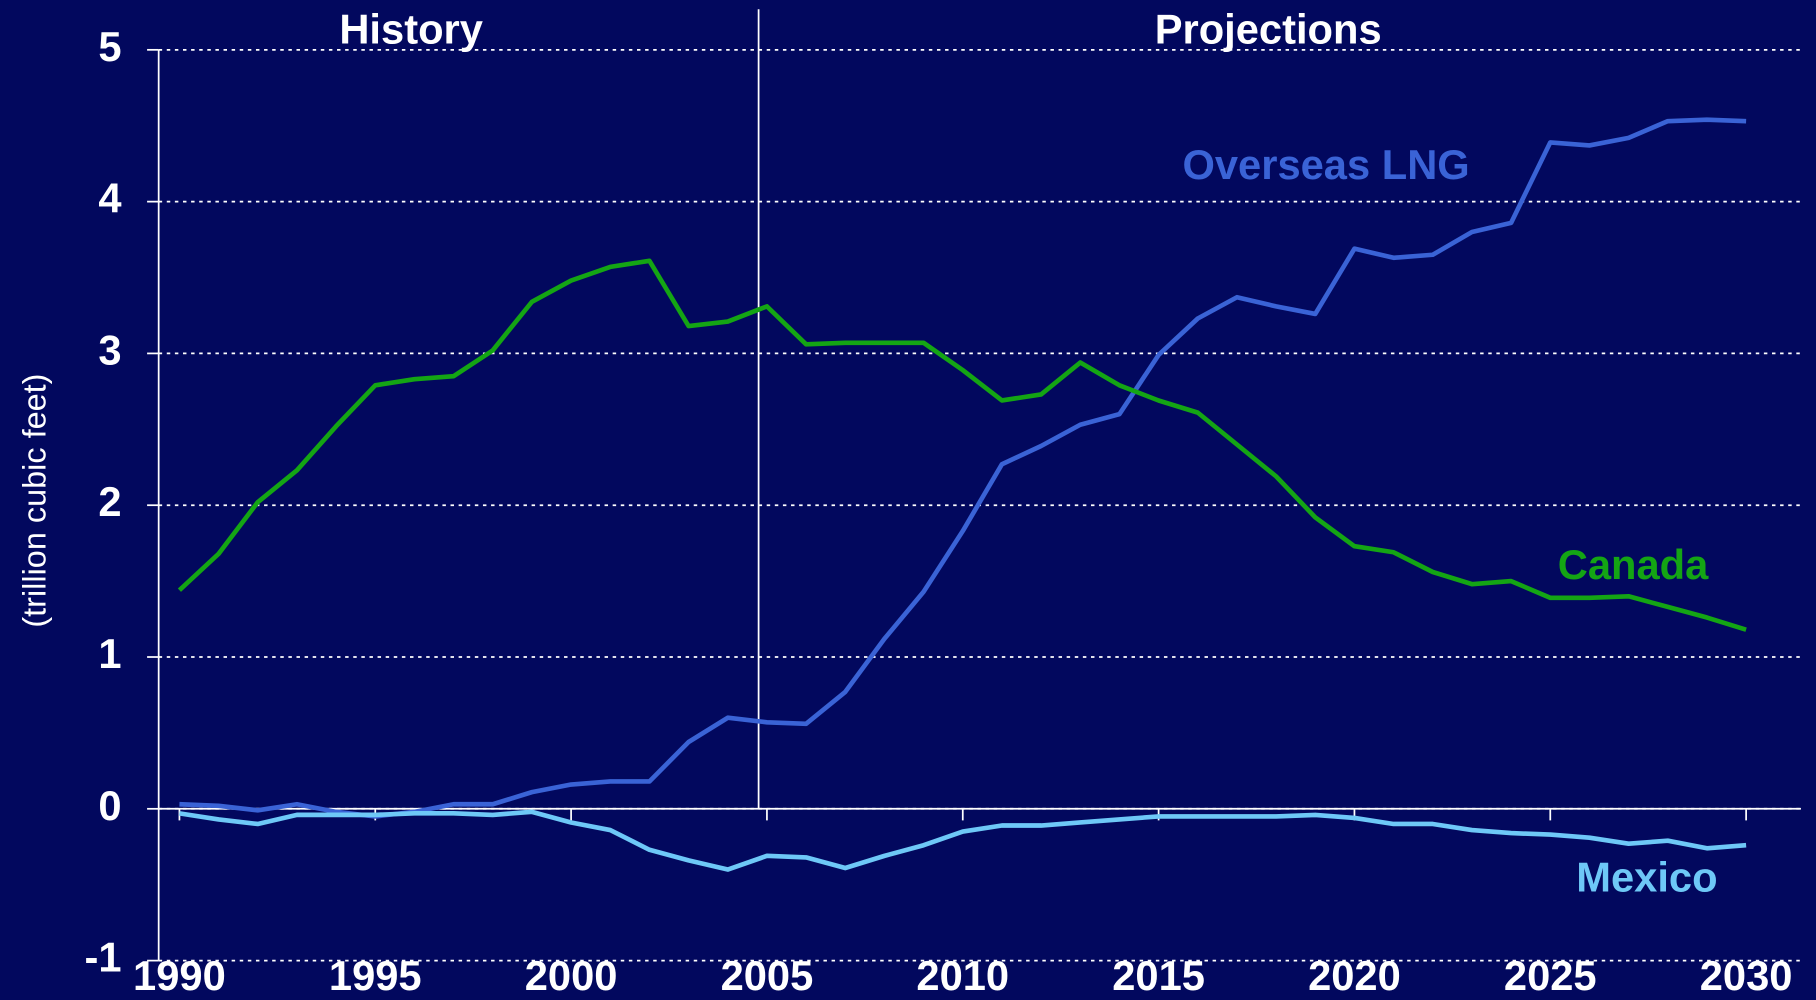  I want to click on x-tick-label: 2030, so click(1746, 975).